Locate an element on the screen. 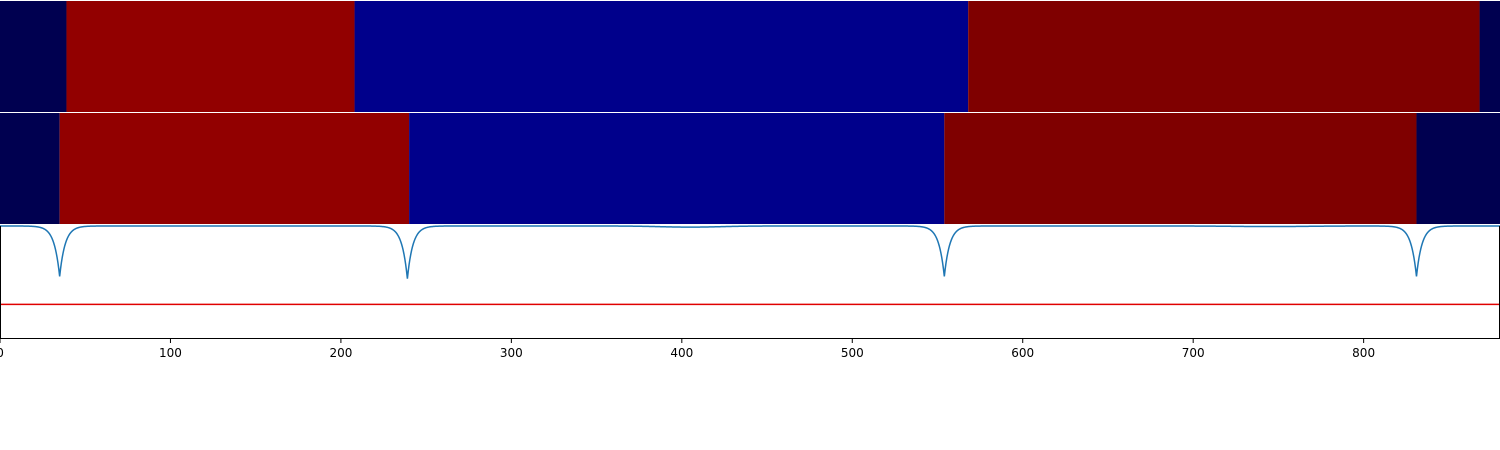 This screenshot has height=450, width=1500. x-tick-label: 100 is located at coordinates (170, 353).